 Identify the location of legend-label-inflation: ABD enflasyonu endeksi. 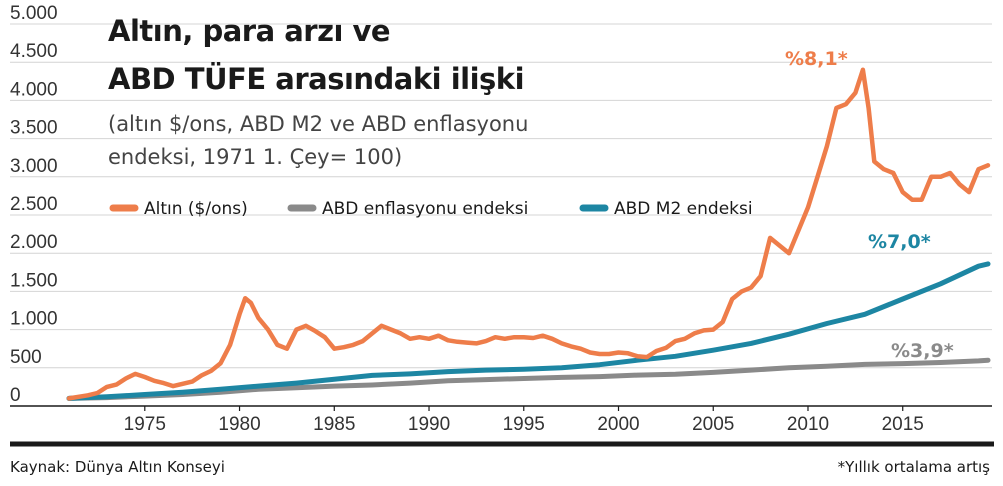
(425, 209).